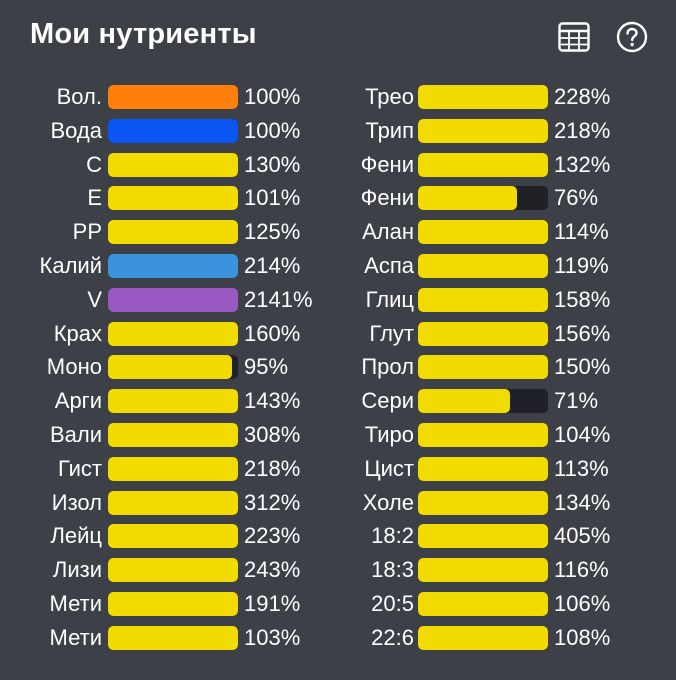 The image size is (676, 680). What do you see at coordinates (576, 401) in the screenshot?
I see `nutrient-percent: 71%` at bounding box center [576, 401].